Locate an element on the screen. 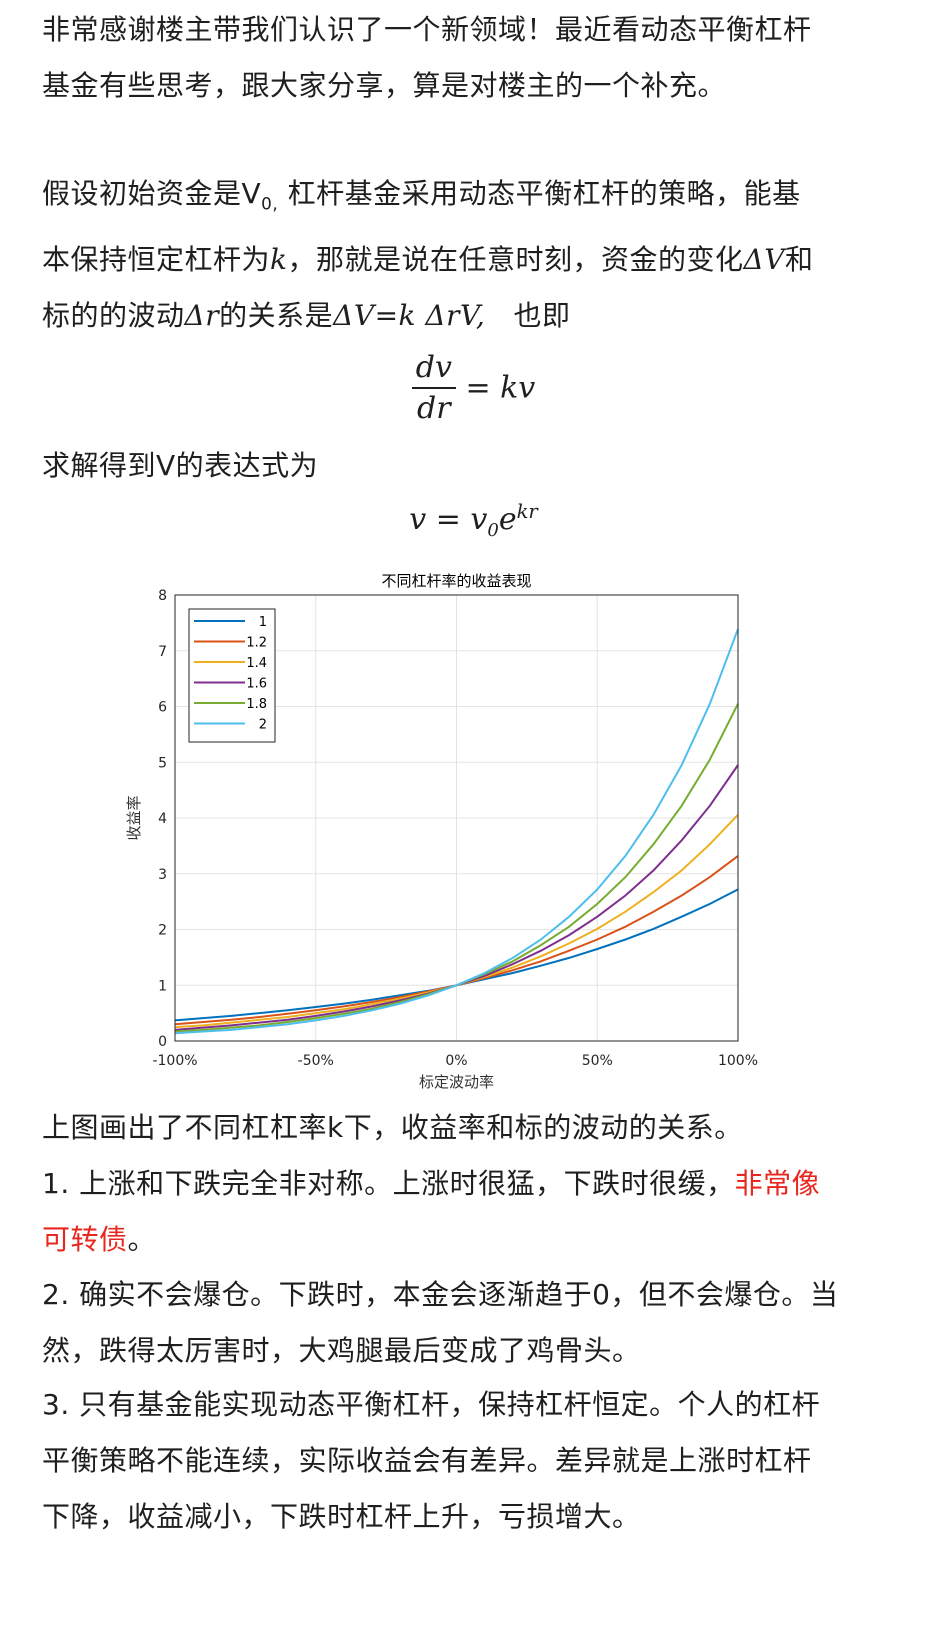  solution-lhs: v = v is located at coordinates (448, 519).